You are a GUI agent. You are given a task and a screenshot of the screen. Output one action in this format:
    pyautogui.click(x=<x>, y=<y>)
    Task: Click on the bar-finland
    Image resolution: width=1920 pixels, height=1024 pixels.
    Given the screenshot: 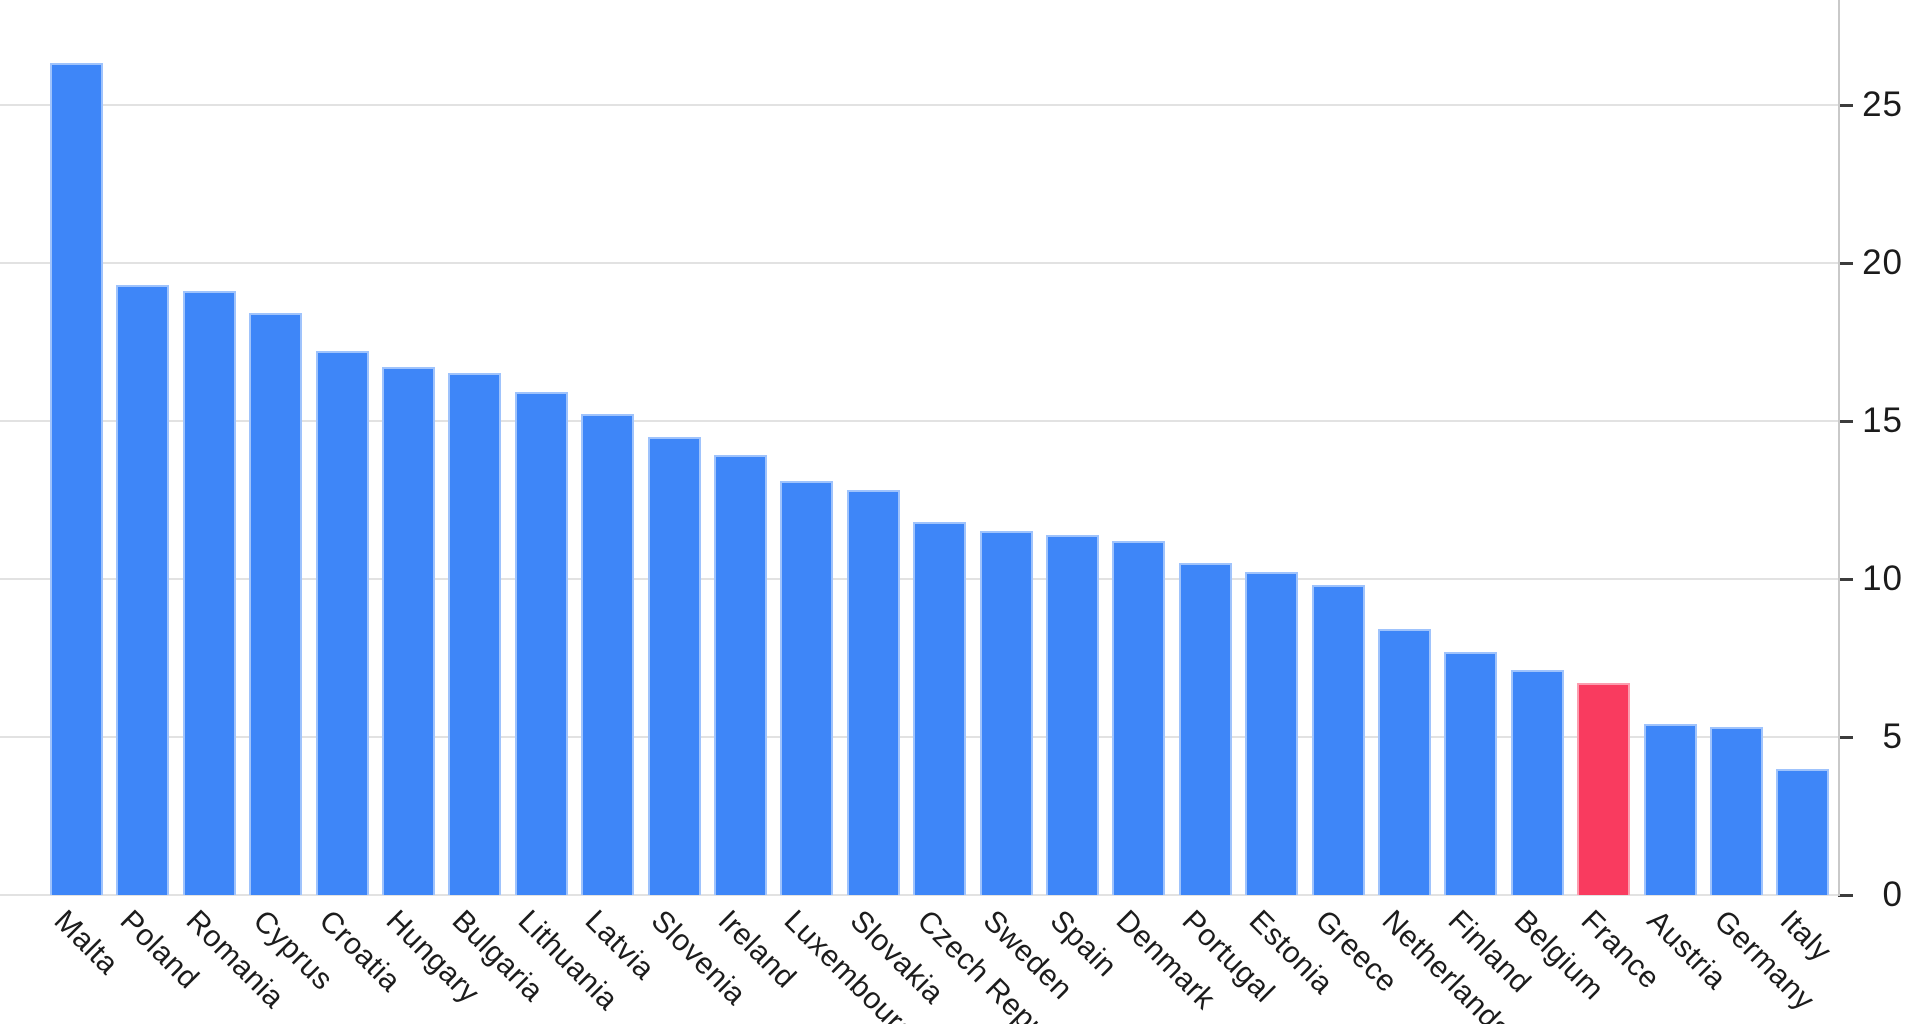 What is the action you would take?
    pyautogui.click(x=1470, y=773)
    